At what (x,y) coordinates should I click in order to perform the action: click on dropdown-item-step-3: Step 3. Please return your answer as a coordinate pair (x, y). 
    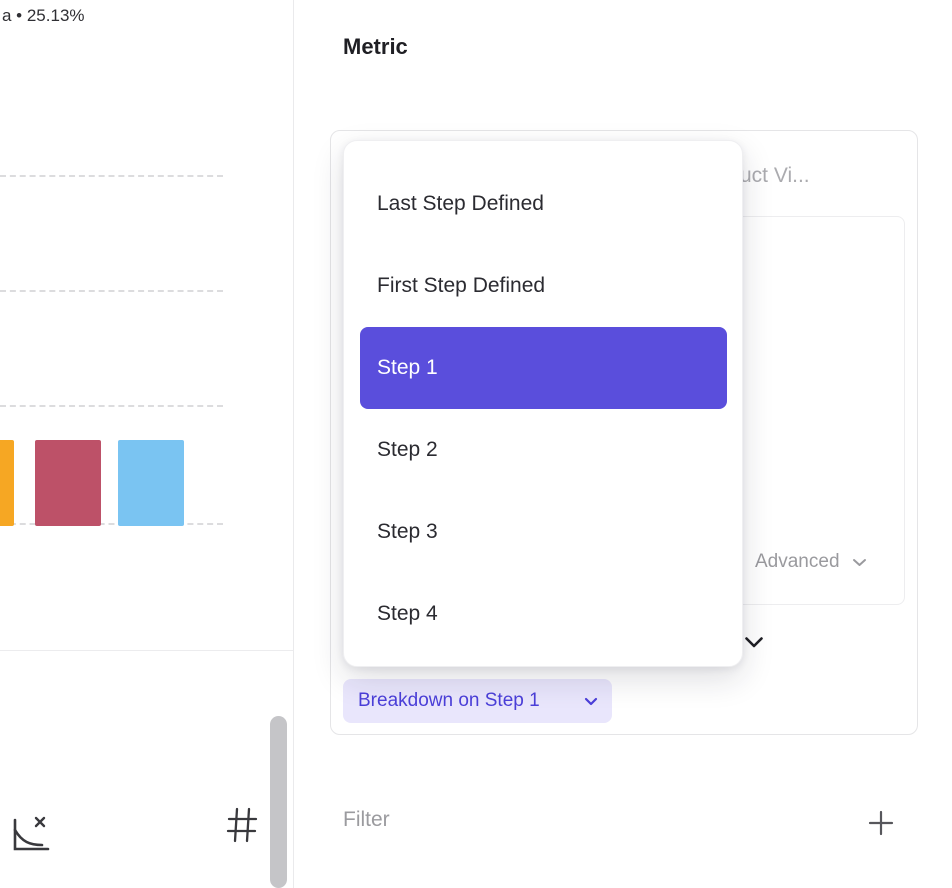
    Looking at the image, I should click on (407, 531).